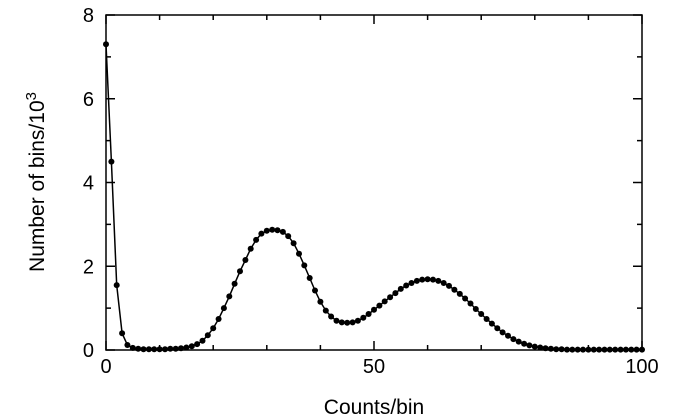 The height and width of the screenshot is (419, 682). Describe the element at coordinates (88, 351) in the screenshot. I see `y-tick-label: 0` at that location.